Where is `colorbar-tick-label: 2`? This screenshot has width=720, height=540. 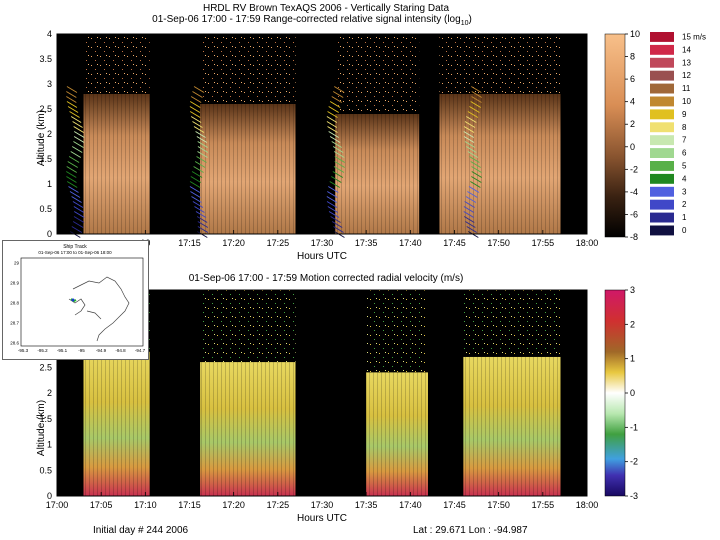 colorbar-tick-label: 2 is located at coordinates (632, 124).